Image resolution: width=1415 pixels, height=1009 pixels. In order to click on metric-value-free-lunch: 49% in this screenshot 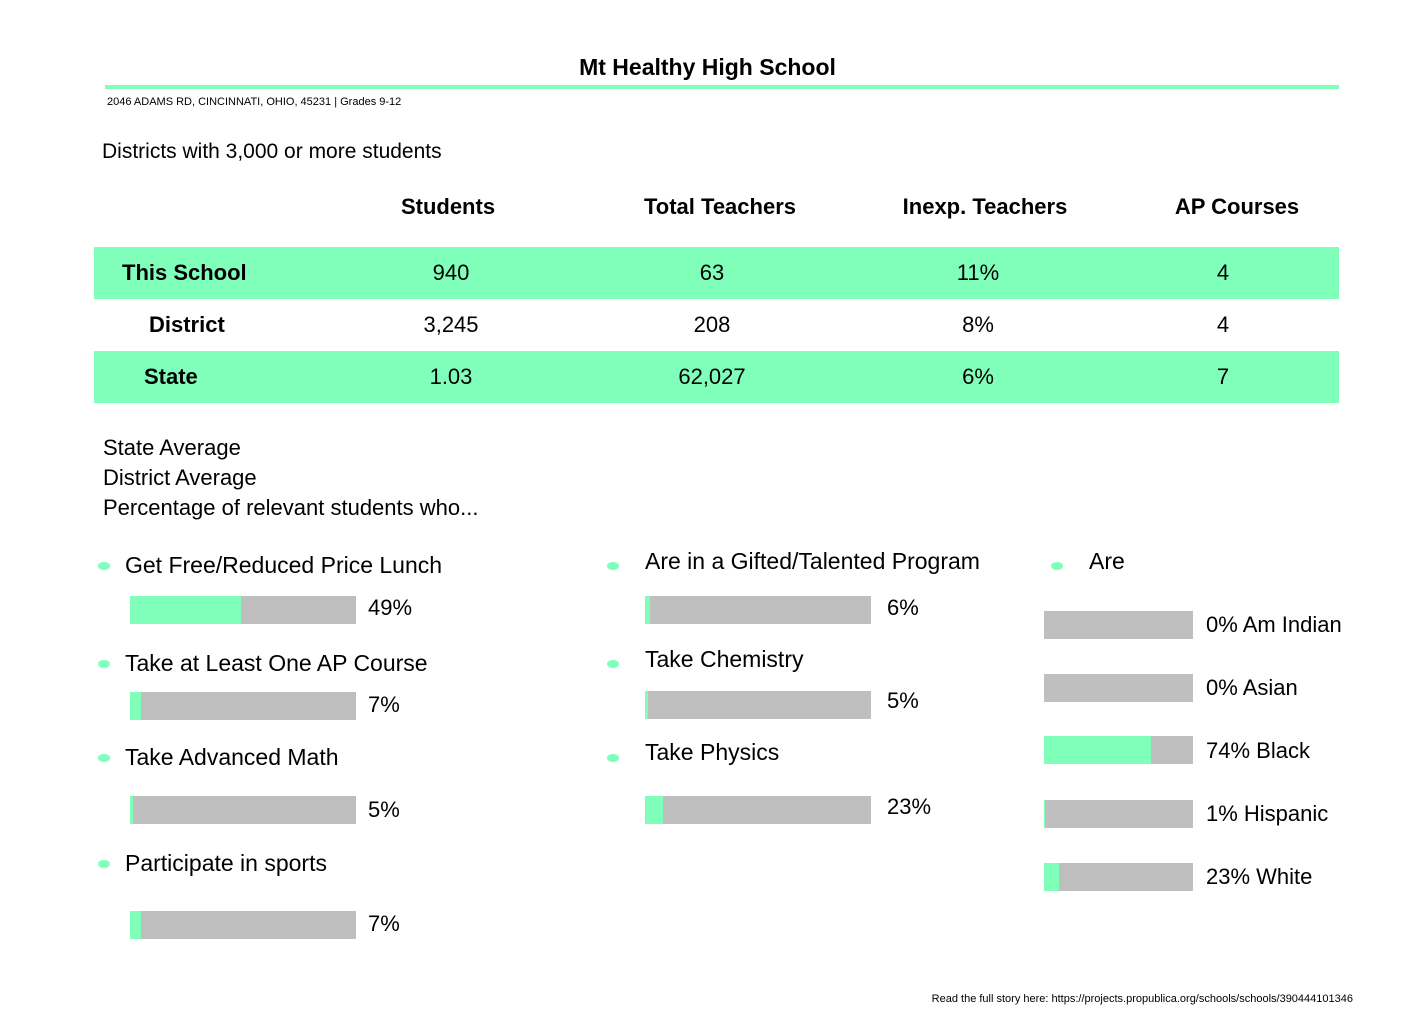, I will do `click(390, 607)`.